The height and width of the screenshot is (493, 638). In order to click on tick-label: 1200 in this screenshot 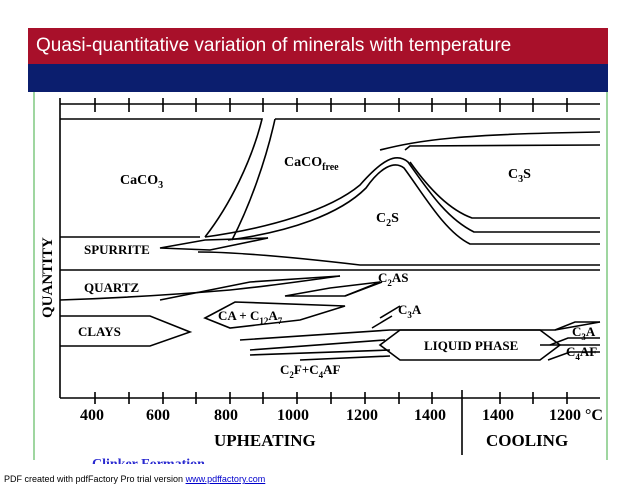, I will do `click(362, 415)`.